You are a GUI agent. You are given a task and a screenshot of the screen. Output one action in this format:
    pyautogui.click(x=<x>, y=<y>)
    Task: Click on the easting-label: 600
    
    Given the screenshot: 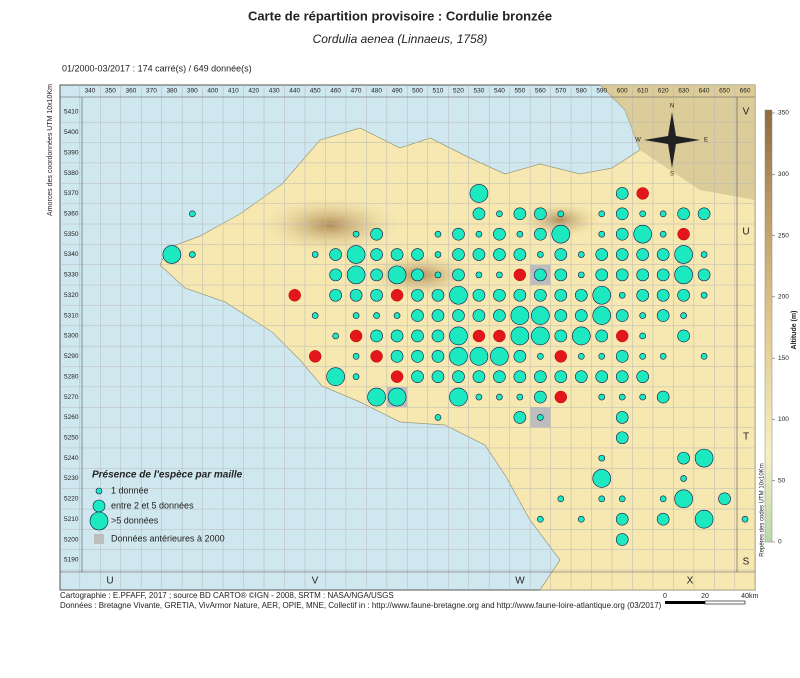 What is the action you would take?
    pyautogui.click(x=622, y=91)
    